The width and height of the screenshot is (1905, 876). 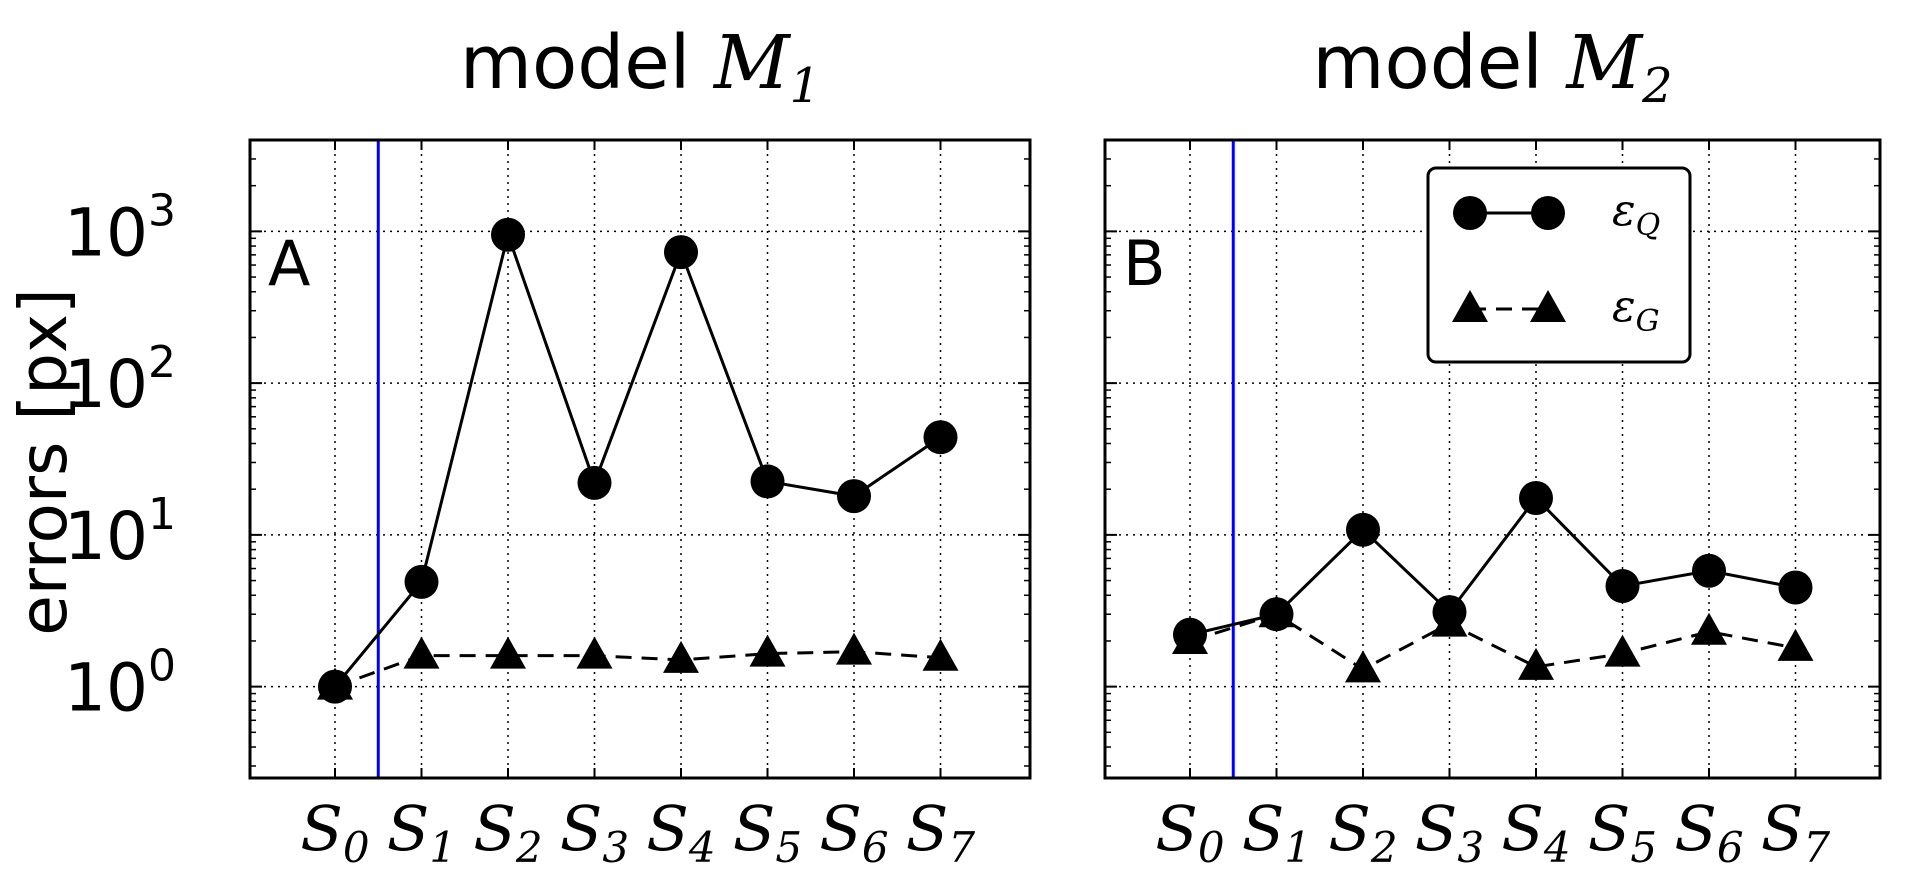 I want to click on title-text: model, so click(x=1439, y=63).